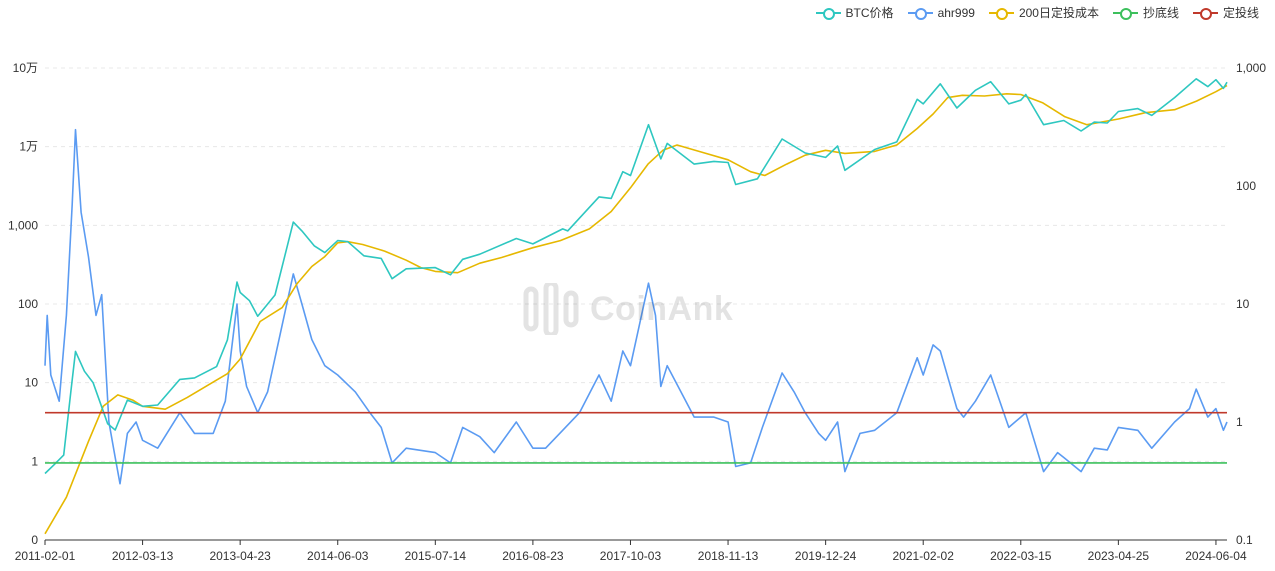 This screenshot has width=1275, height=571. I want to click on x-tick-label: 2021-02-02, so click(924, 556).